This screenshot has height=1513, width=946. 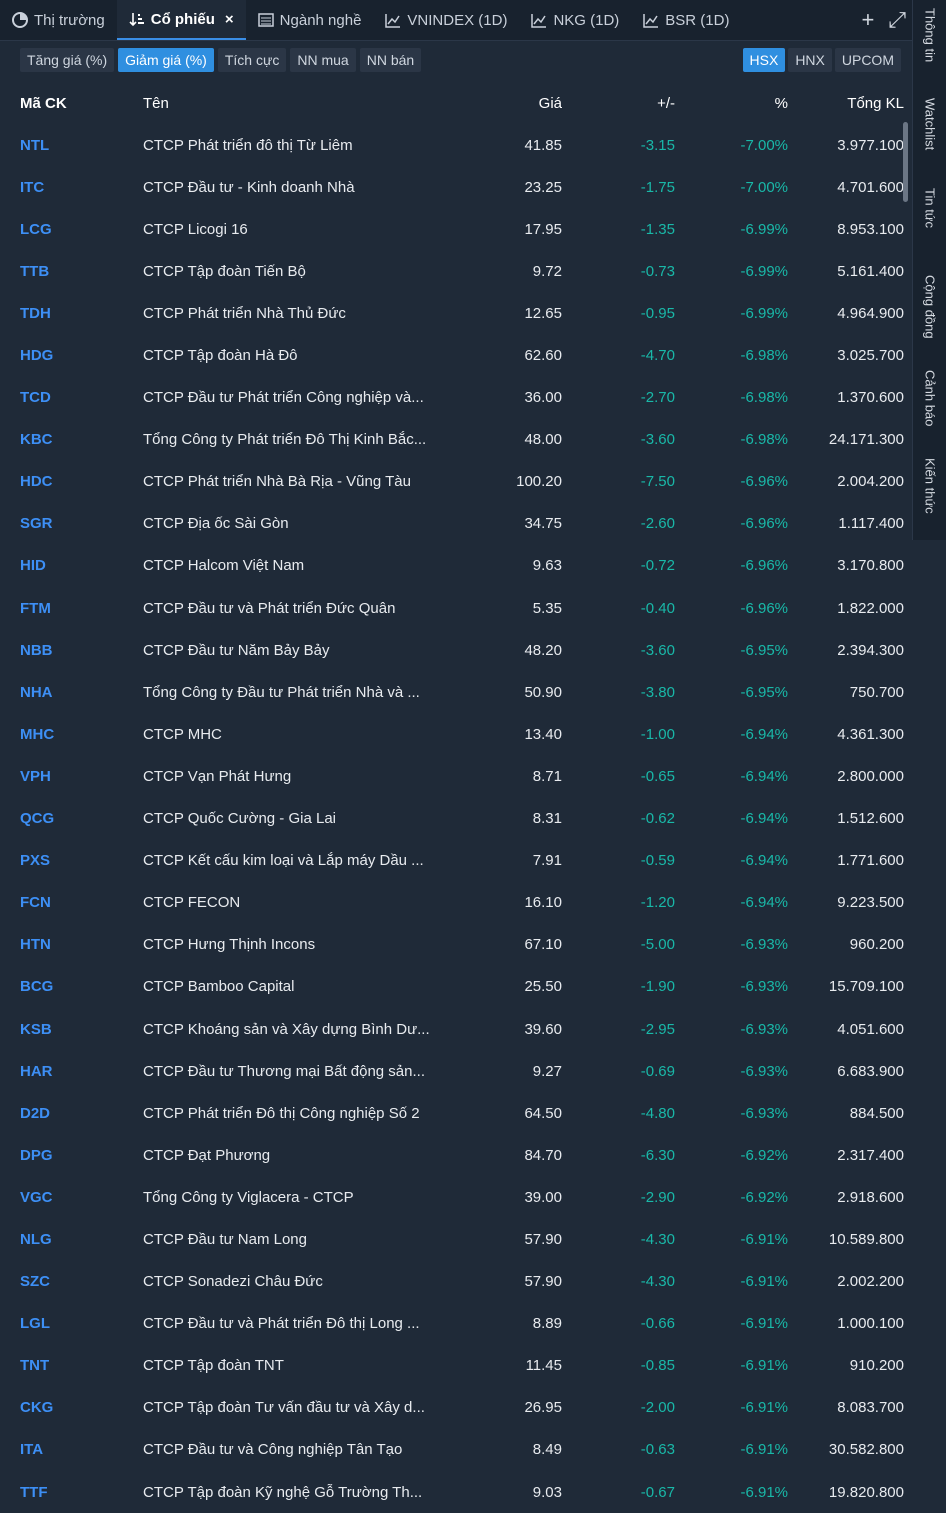 I want to click on stock-code: TDH, so click(x=35, y=313).